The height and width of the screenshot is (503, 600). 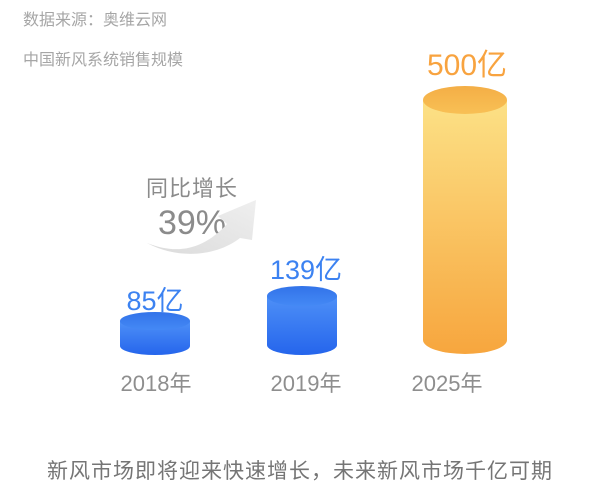 I want to click on chart-header: 数据来源：奥维云网 中国新风系统销售规模, so click(x=103, y=41).